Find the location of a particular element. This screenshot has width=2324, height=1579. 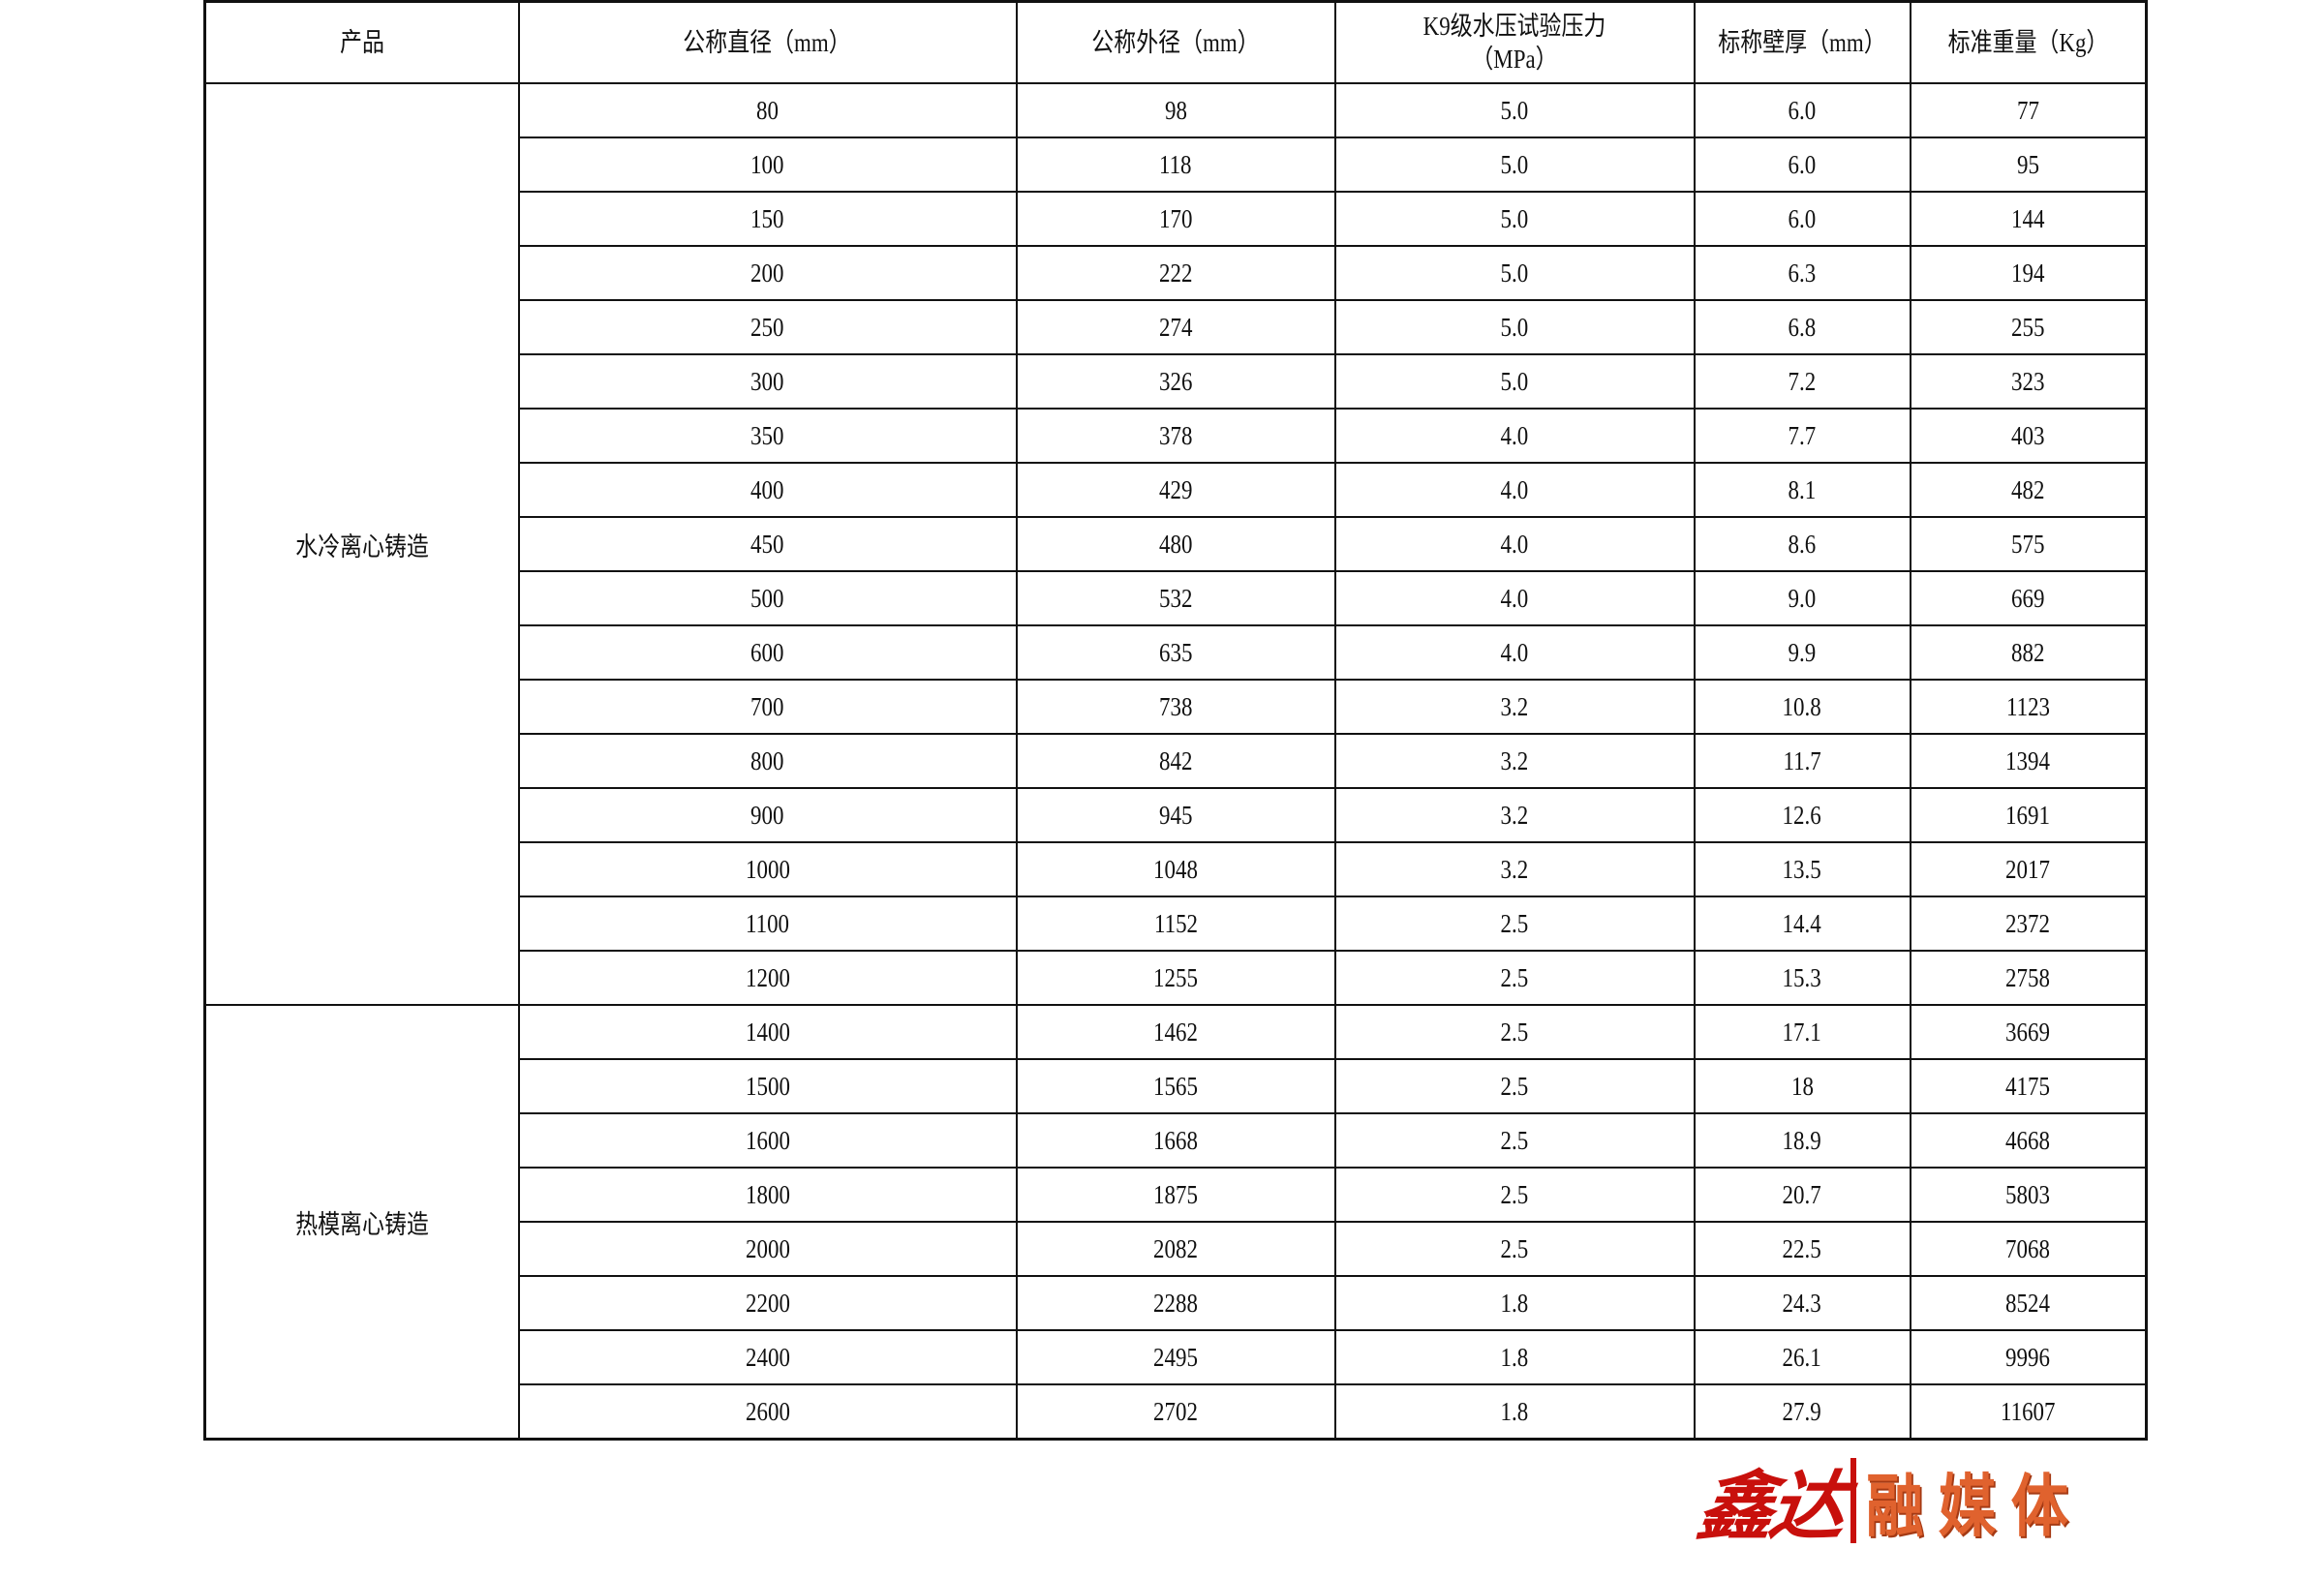

nominal-diameter-cell: 1600 is located at coordinates (768, 1140).